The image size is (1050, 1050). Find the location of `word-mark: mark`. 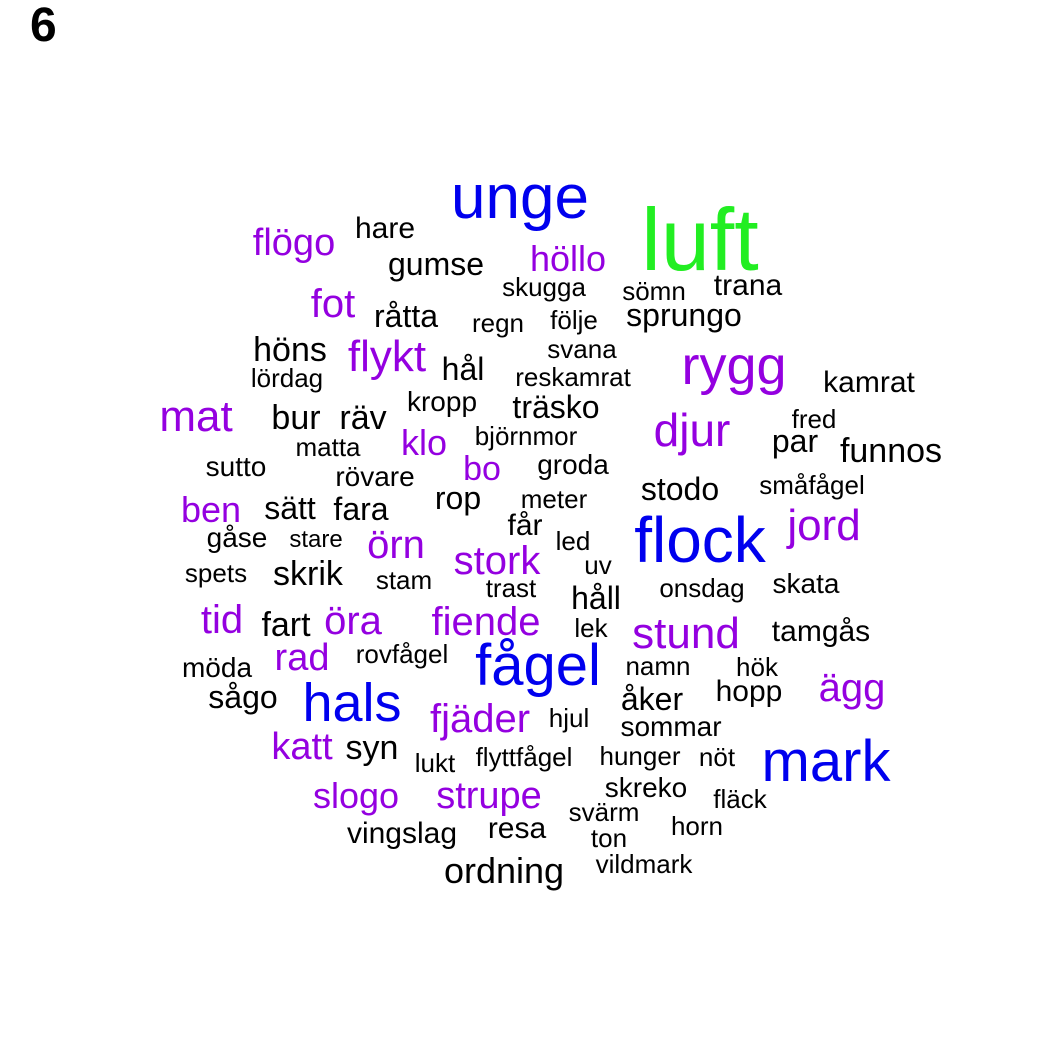

word-mark: mark is located at coordinates (826, 761).